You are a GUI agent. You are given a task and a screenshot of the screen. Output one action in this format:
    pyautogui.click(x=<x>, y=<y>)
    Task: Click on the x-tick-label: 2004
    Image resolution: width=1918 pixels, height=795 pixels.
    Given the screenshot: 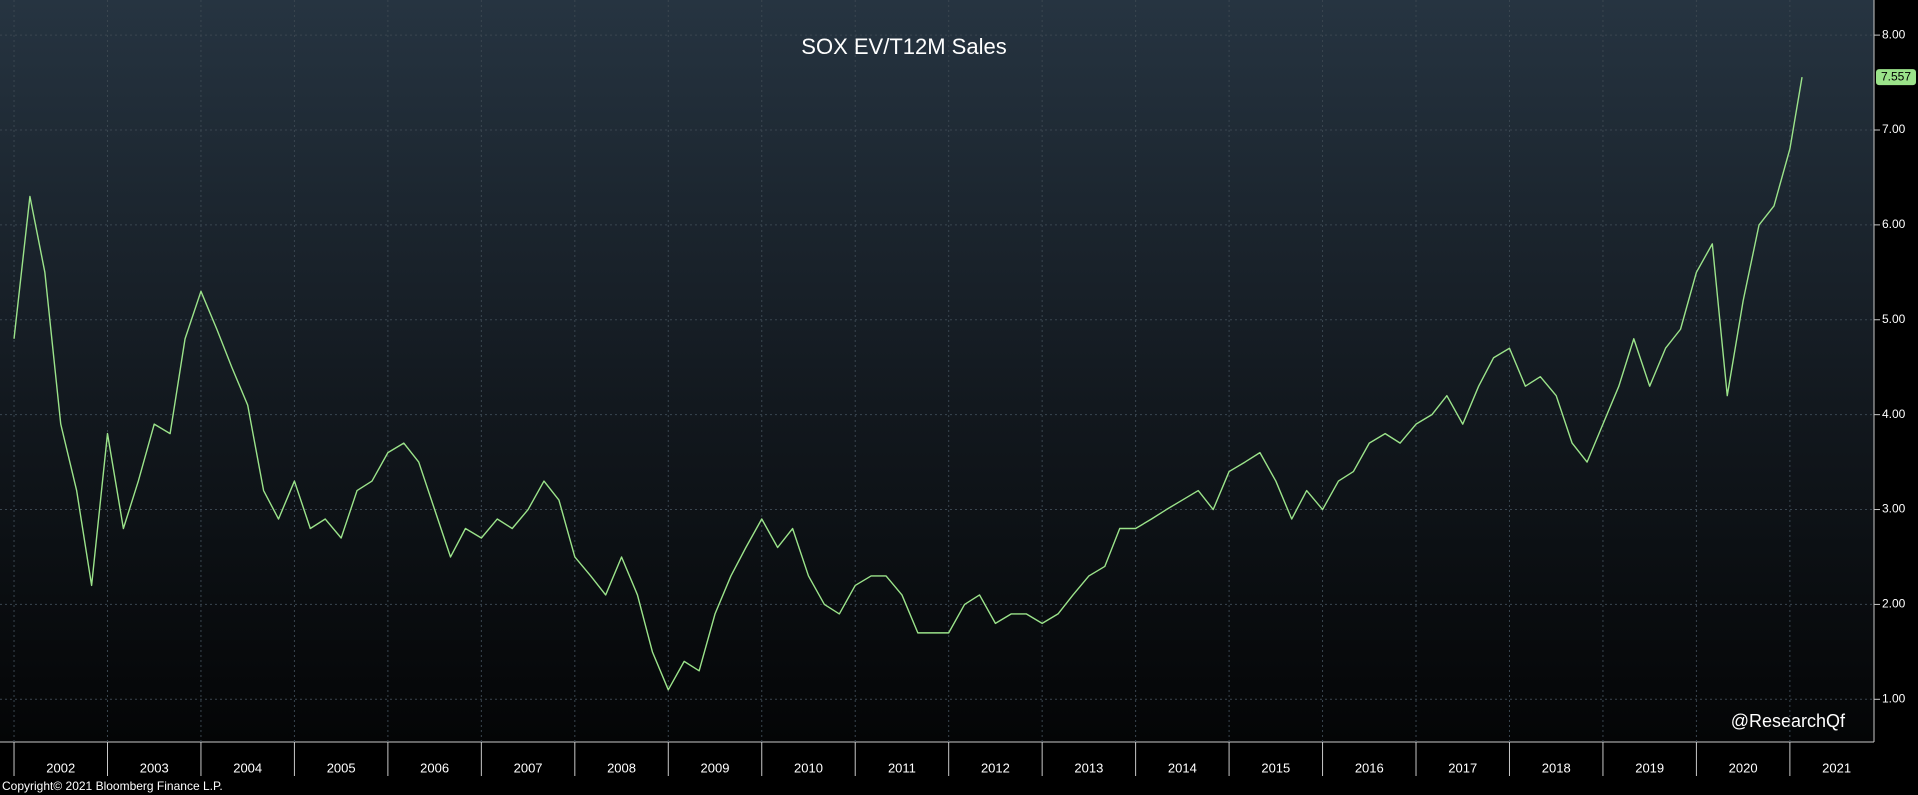 What is the action you would take?
    pyautogui.click(x=247, y=767)
    